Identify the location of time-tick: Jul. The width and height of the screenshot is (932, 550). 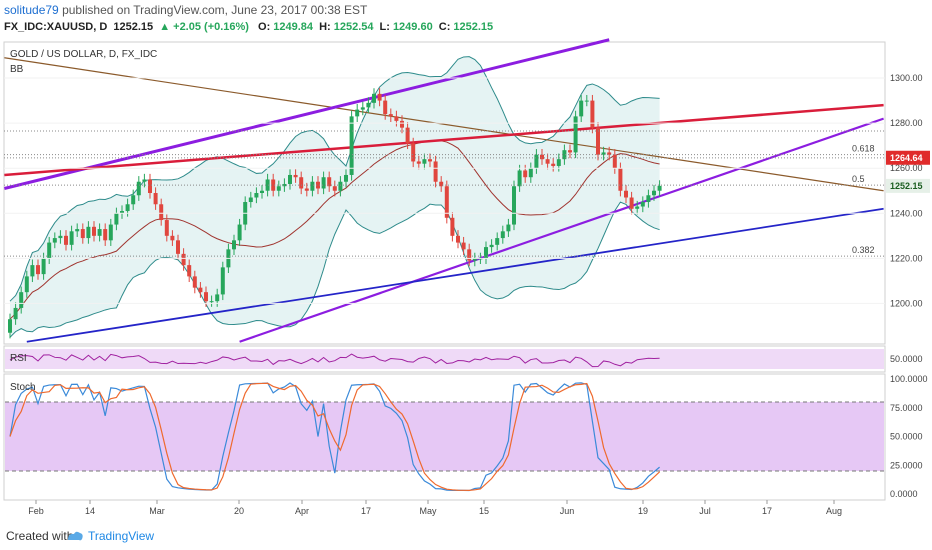
(705, 511).